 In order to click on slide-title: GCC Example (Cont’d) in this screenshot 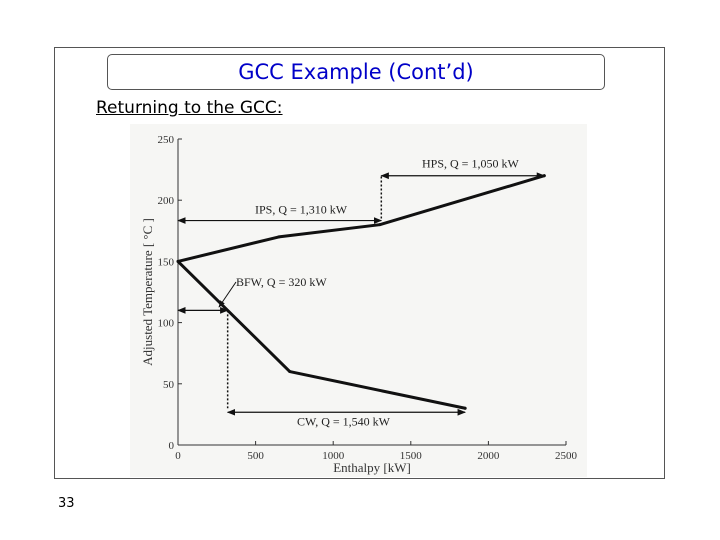, I will do `click(356, 72)`.